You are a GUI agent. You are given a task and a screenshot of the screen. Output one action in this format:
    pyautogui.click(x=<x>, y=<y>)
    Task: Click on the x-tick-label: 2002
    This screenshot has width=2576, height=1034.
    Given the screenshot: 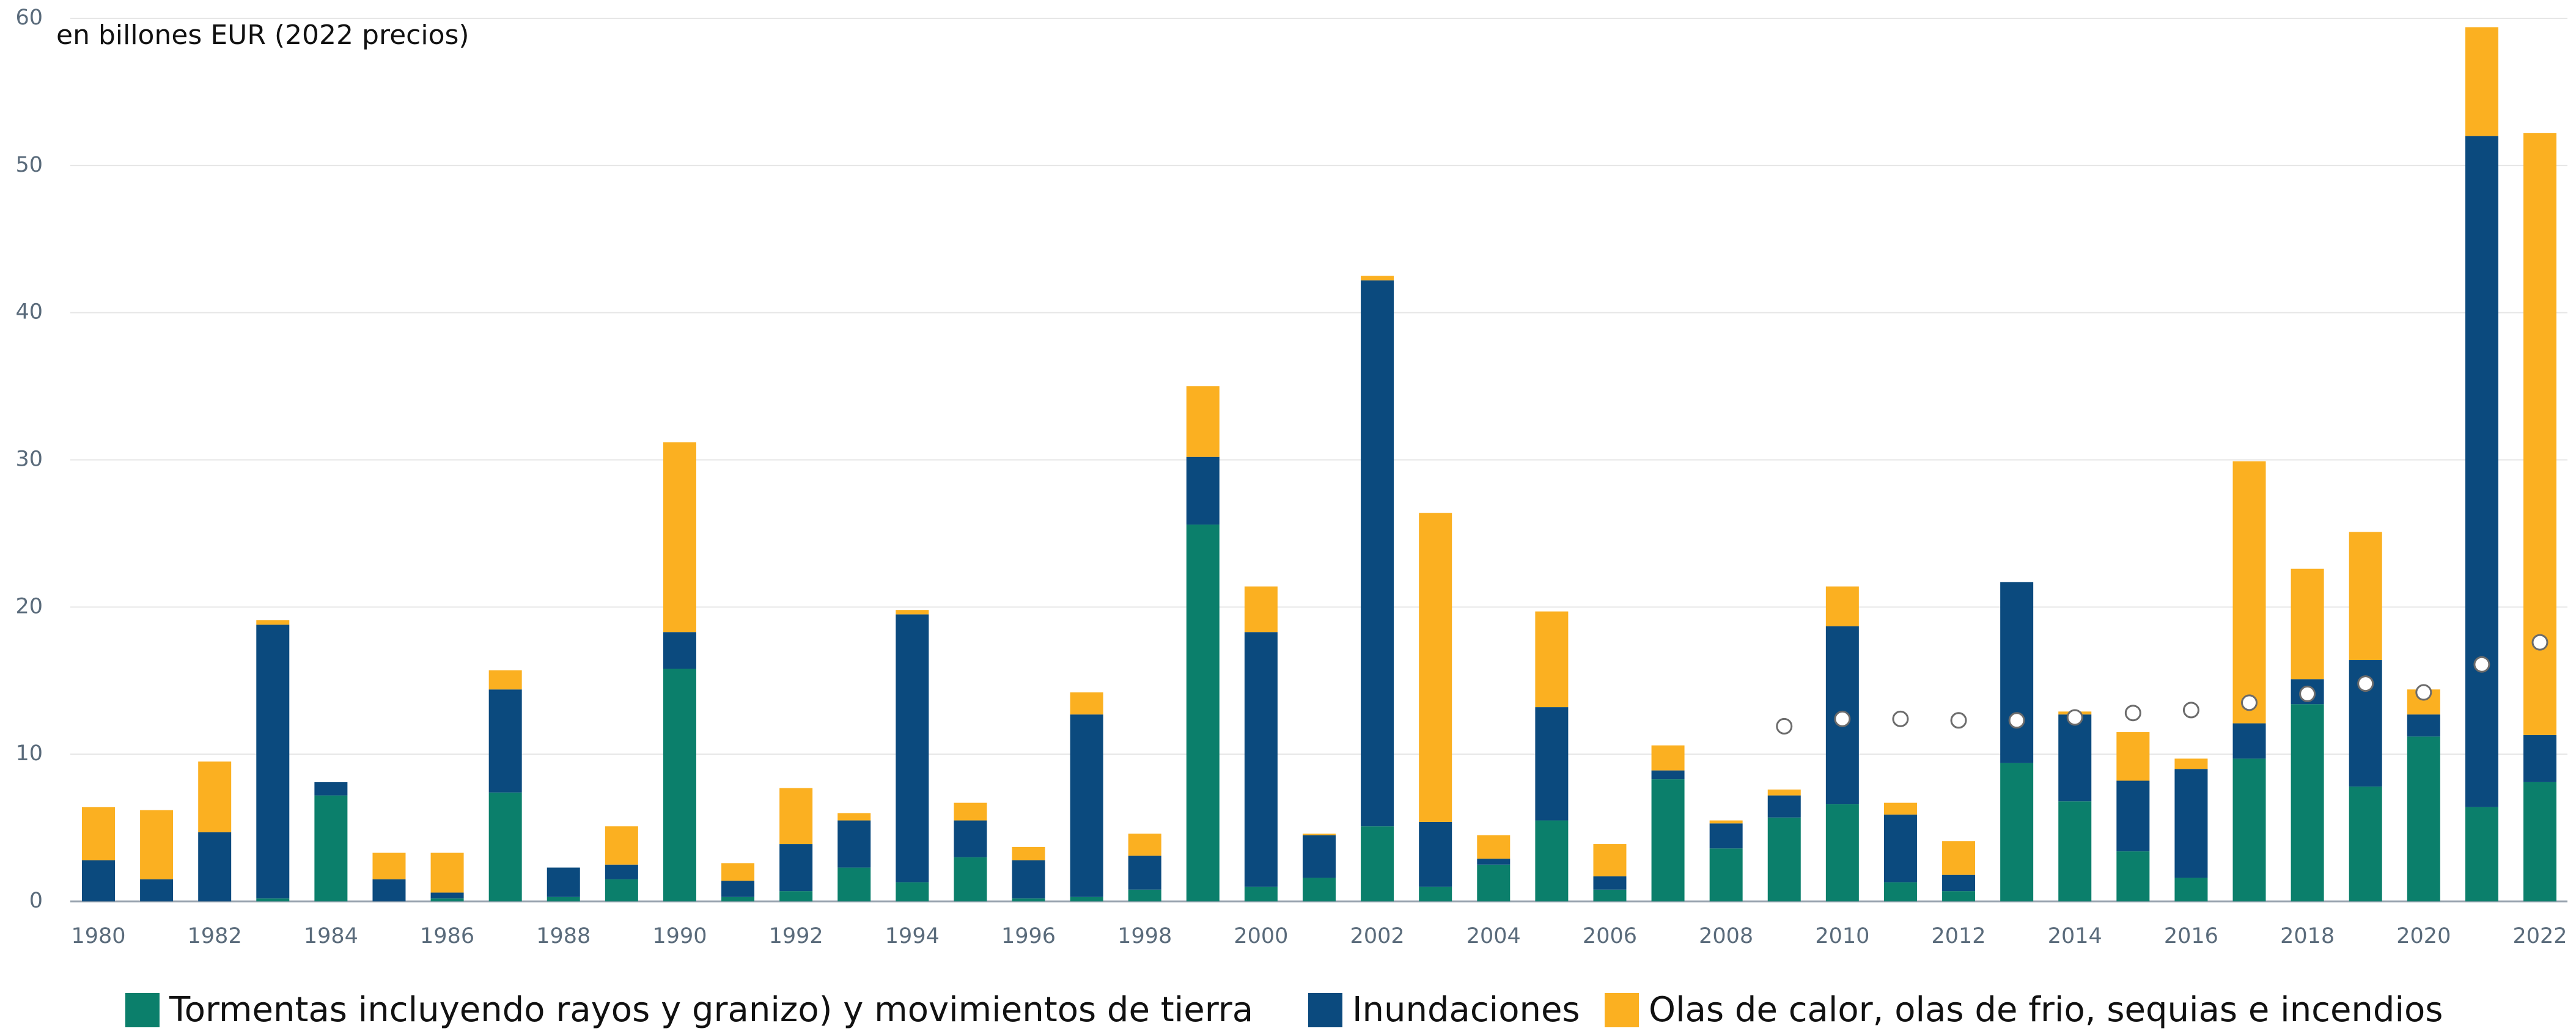 What is the action you would take?
    pyautogui.click(x=1377, y=936)
    